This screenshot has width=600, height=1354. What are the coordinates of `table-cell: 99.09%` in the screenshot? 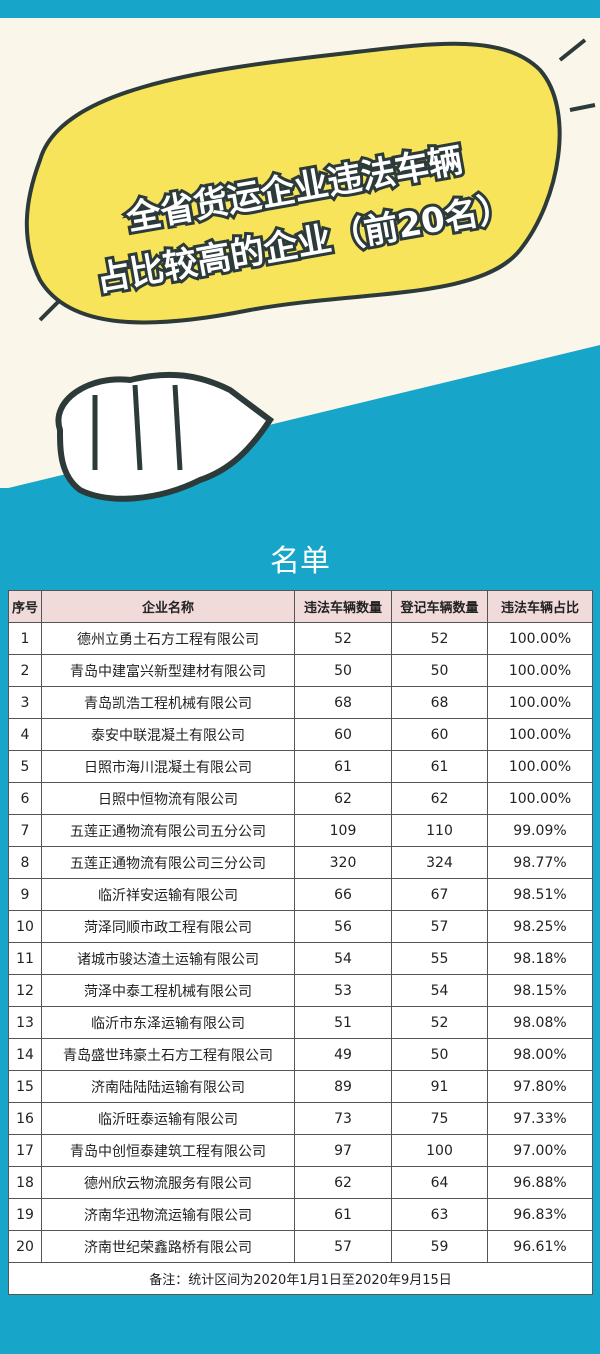 It's located at (540, 830).